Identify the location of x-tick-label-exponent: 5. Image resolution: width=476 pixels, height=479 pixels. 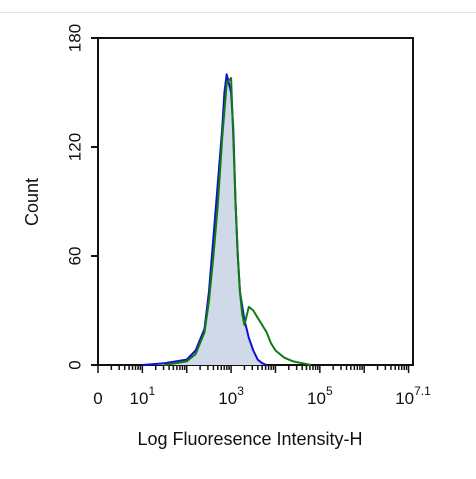
(329, 391).